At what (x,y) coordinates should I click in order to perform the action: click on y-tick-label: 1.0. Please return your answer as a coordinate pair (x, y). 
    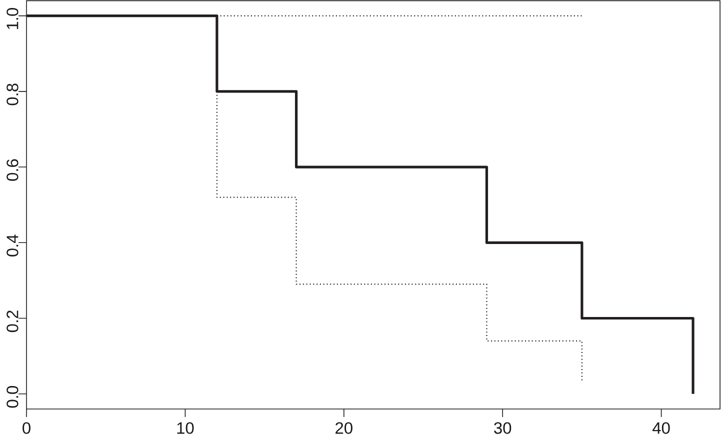
    Looking at the image, I should click on (12, 19).